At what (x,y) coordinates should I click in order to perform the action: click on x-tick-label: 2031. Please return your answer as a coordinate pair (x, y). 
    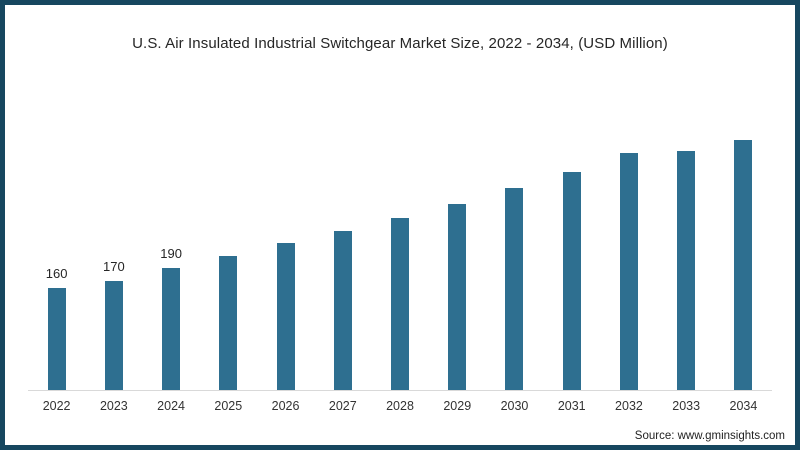
    Looking at the image, I should click on (571, 406).